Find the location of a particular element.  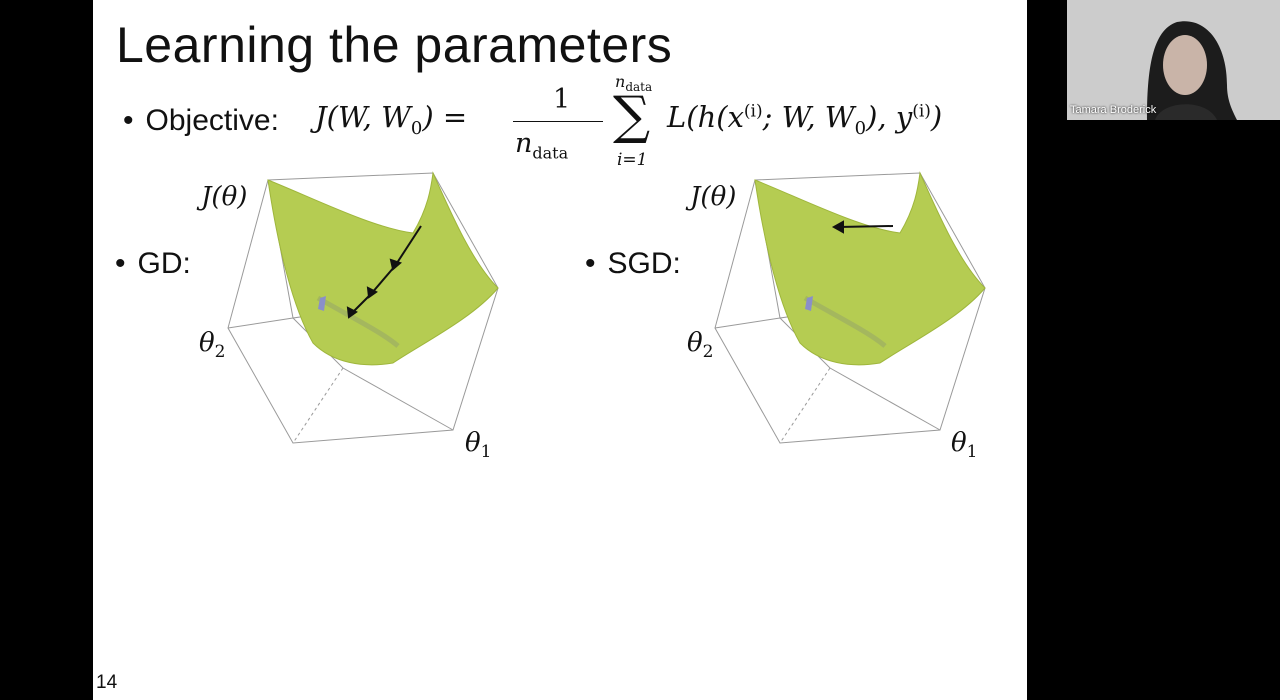

sgd-theta2-label: θ2 is located at coordinates (700, 345).